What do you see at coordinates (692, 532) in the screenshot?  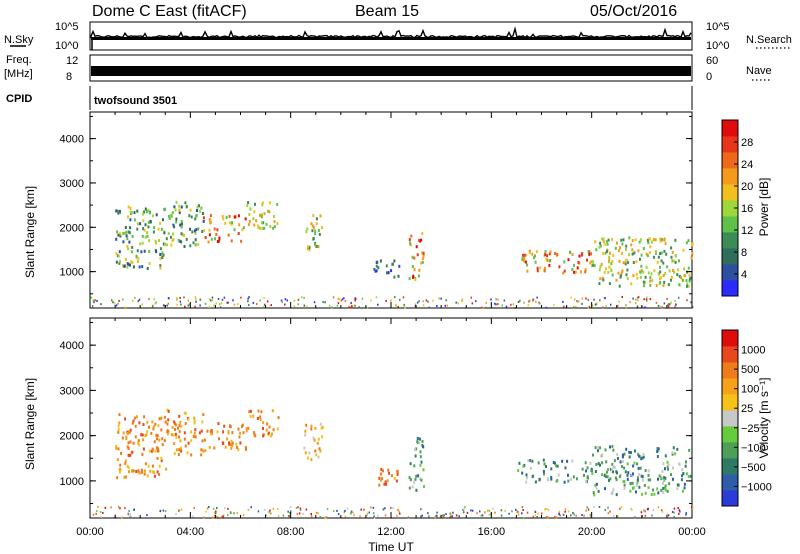 I see `x-tick-label: 00:00` at bounding box center [692, 532].